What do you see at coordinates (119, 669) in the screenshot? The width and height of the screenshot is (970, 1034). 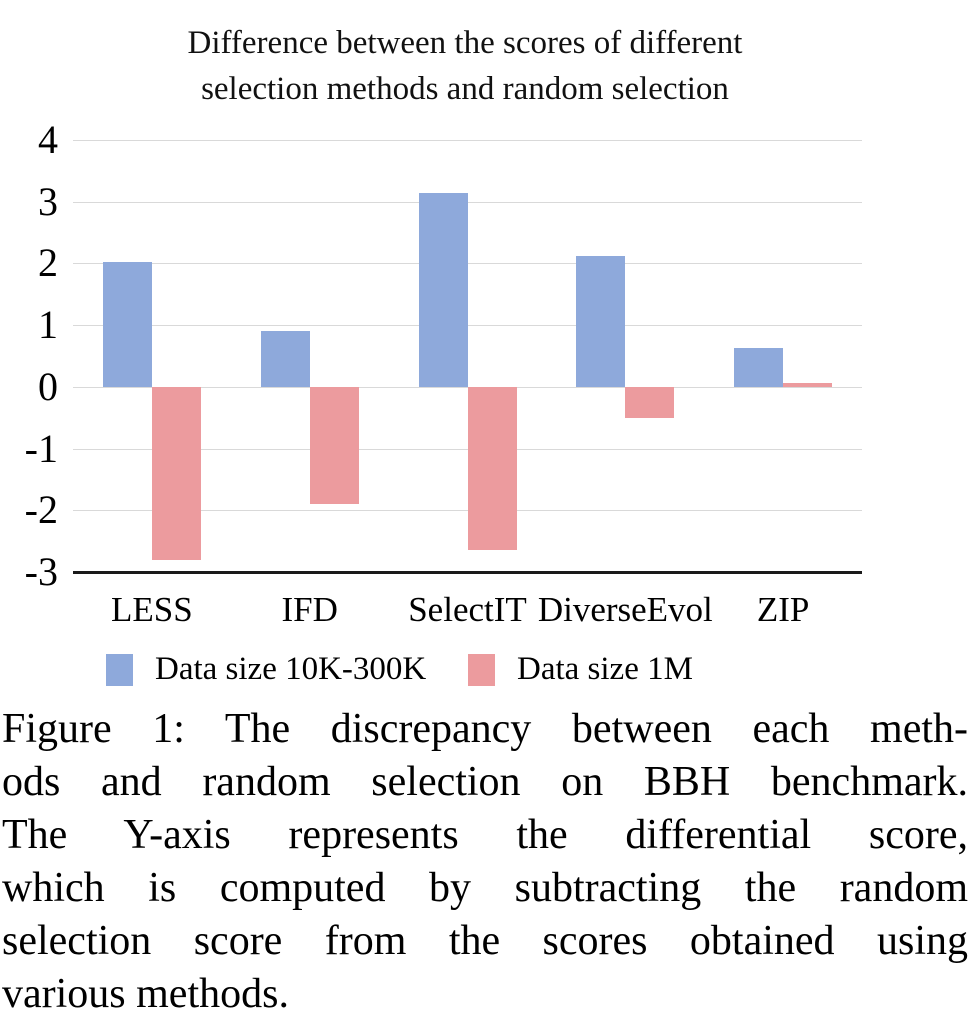 I see `legend-swatch-blue` at bounding box center [119, 669].